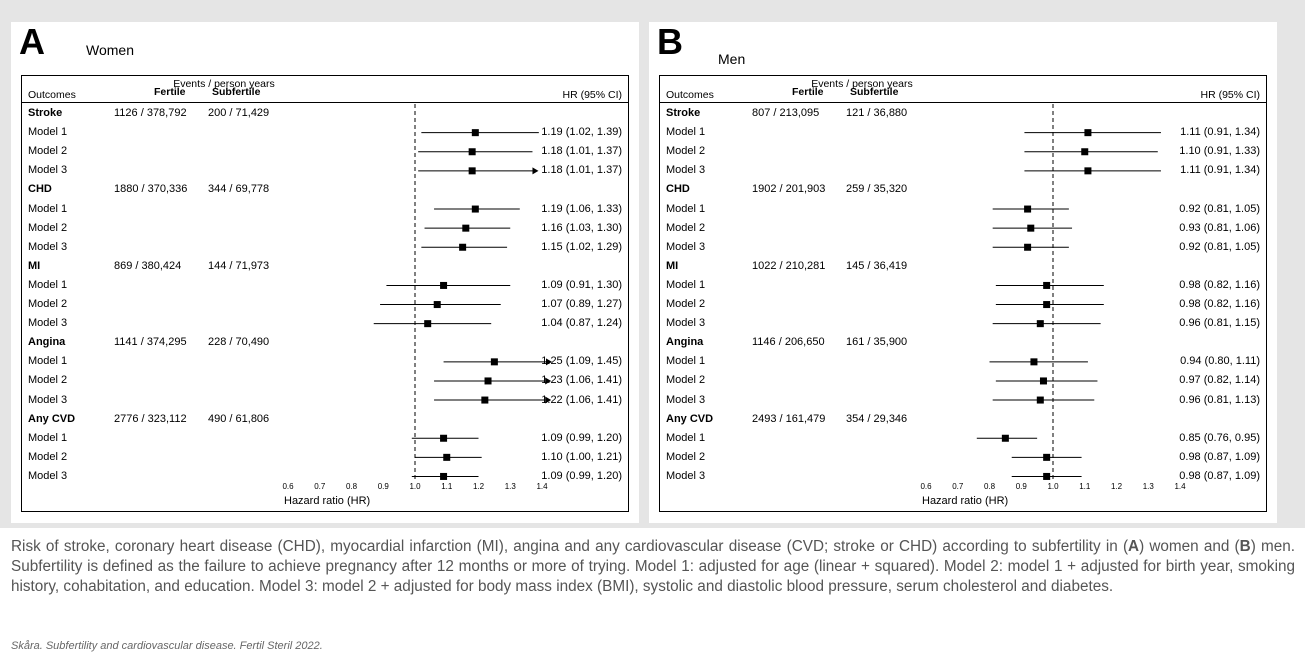 This screenshot has height=664, width=1305. What do you see at coordinates (1220, 132) in the screenshot?
I see `hr-ci-label: 1.11 (0.91, 1.34)` at bounding box center [1220, 132].